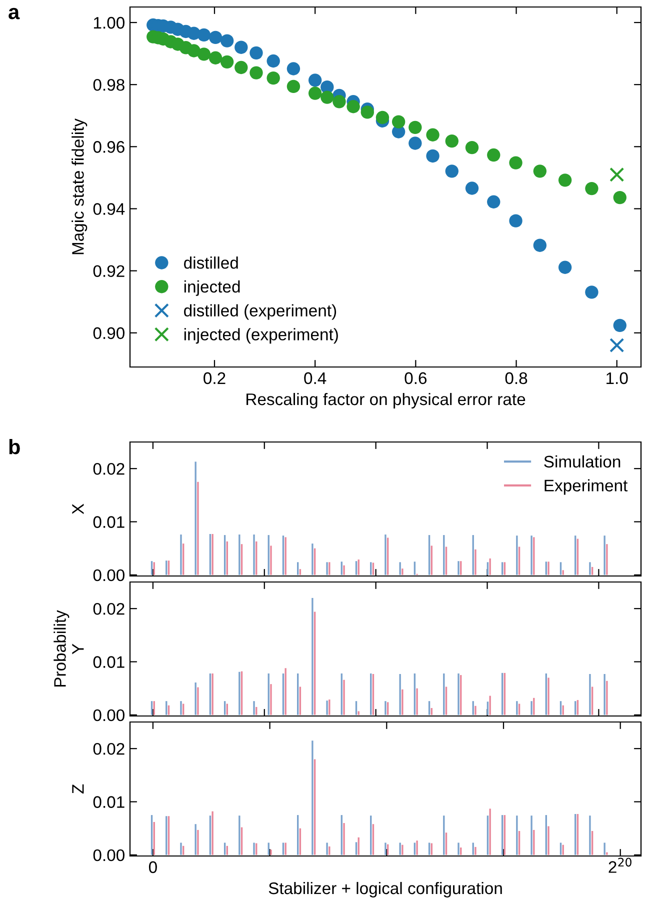  I want to click on x-tick-label: 2$^{20}$, so click(620, 865).